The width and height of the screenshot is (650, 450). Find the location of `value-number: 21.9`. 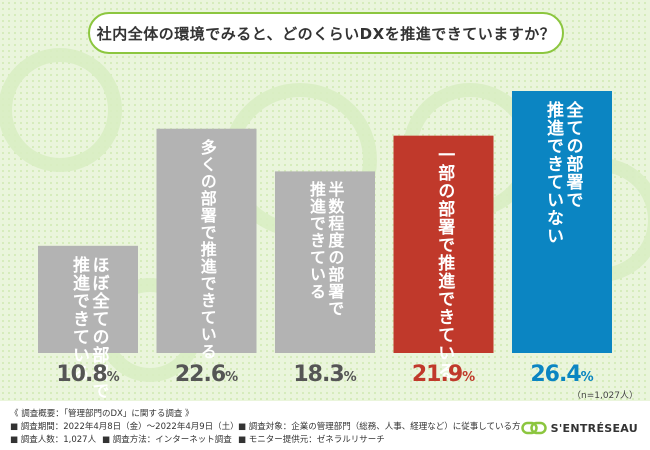

value-number: 21.9 is located at coordinates (437, 374).